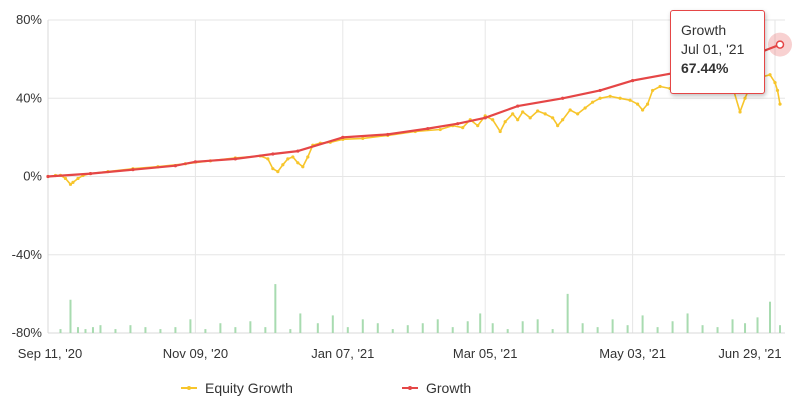  I want to click on y-tick-label: -40%, so click(27, 254).